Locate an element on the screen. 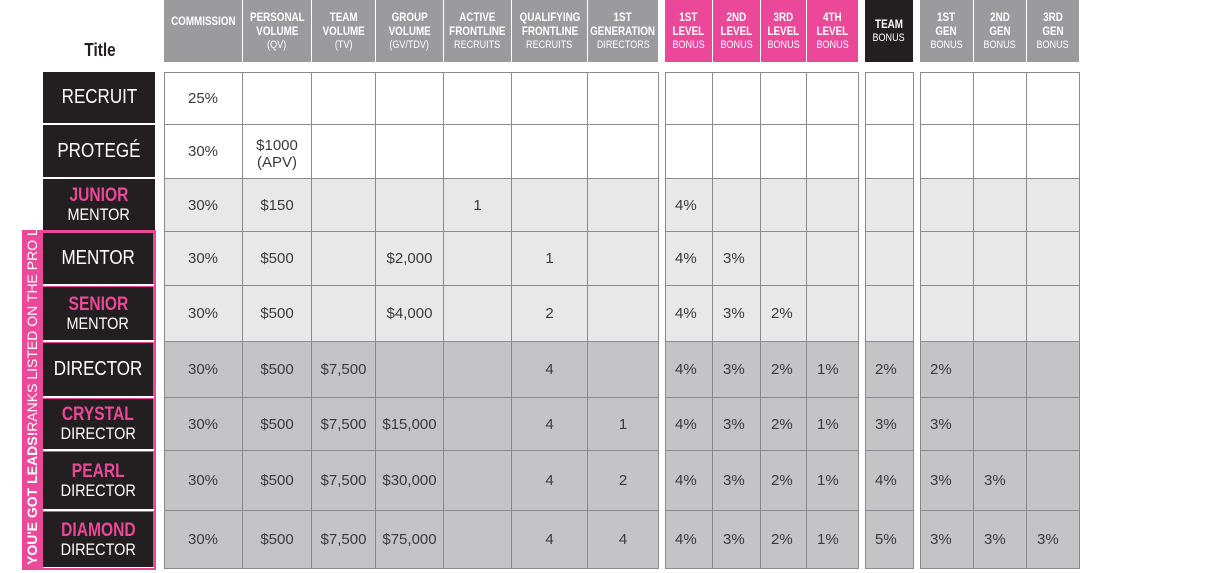 The height and width of the screenshot is (573, 1226). rank-title-recruit: RECRUIT is located at coordinates (99, 97).